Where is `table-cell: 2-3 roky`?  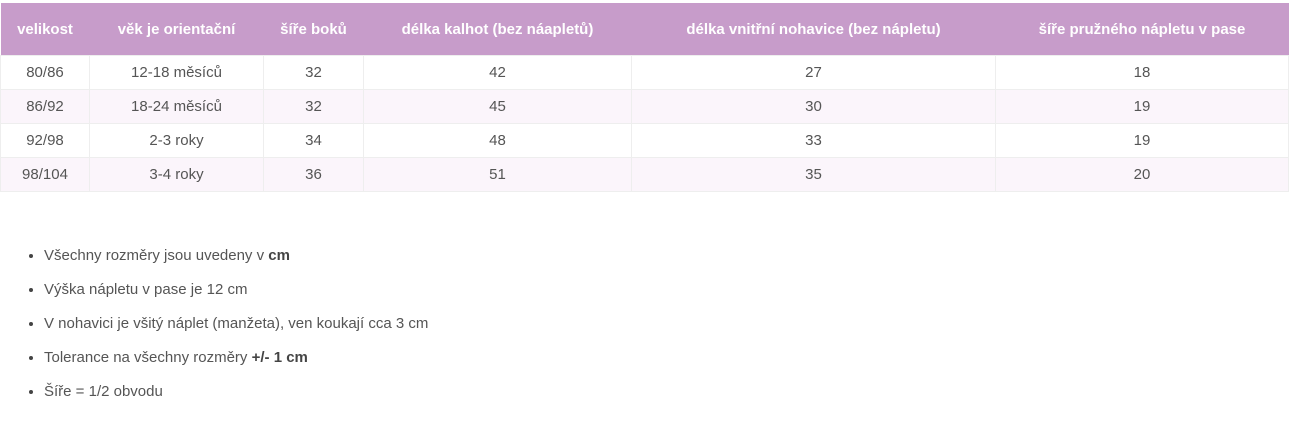 table-cell: 2-3 roky is located at coordinates (176, 140).